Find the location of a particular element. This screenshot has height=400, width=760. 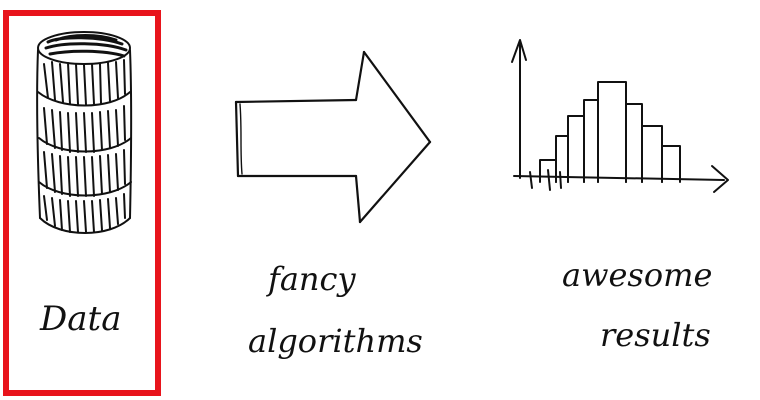

algorithms-label: algorithms is located at coordinates (335, 341).